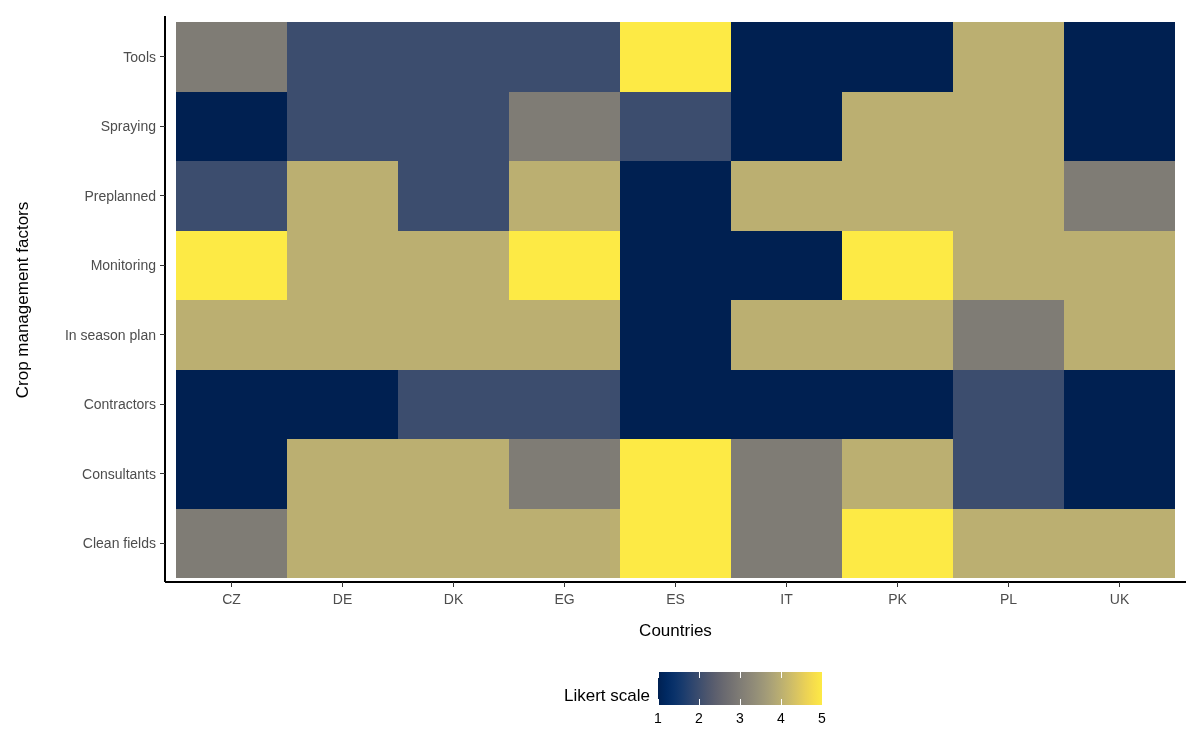 The width and height of the screenshot is (1192, 733). Describe the element at coordinates (232, 599) in the screenshot. I see `x-tick-label: CZ` at that location.